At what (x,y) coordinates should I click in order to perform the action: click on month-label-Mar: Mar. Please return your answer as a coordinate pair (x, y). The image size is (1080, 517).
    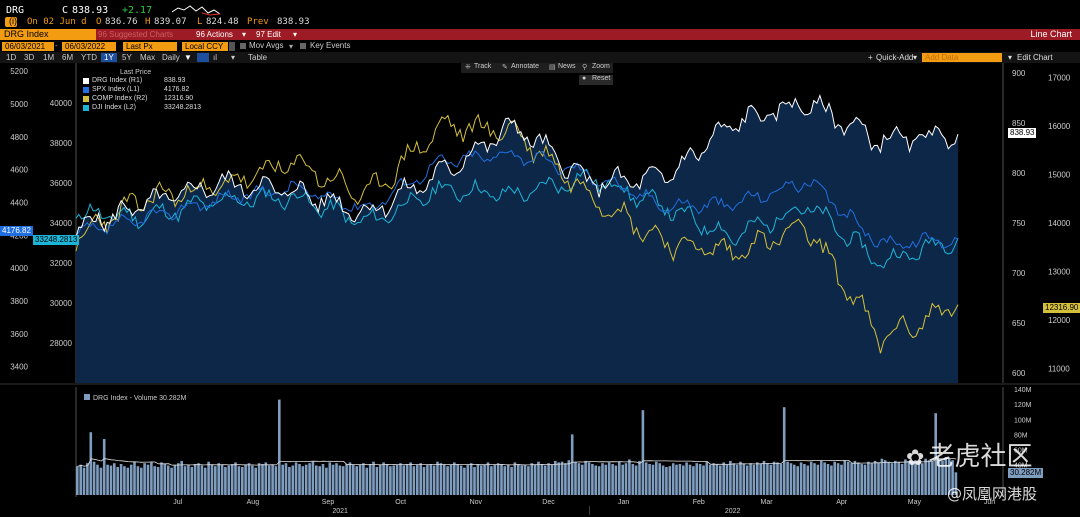
    Looking at the image, I should click on (767, 502).